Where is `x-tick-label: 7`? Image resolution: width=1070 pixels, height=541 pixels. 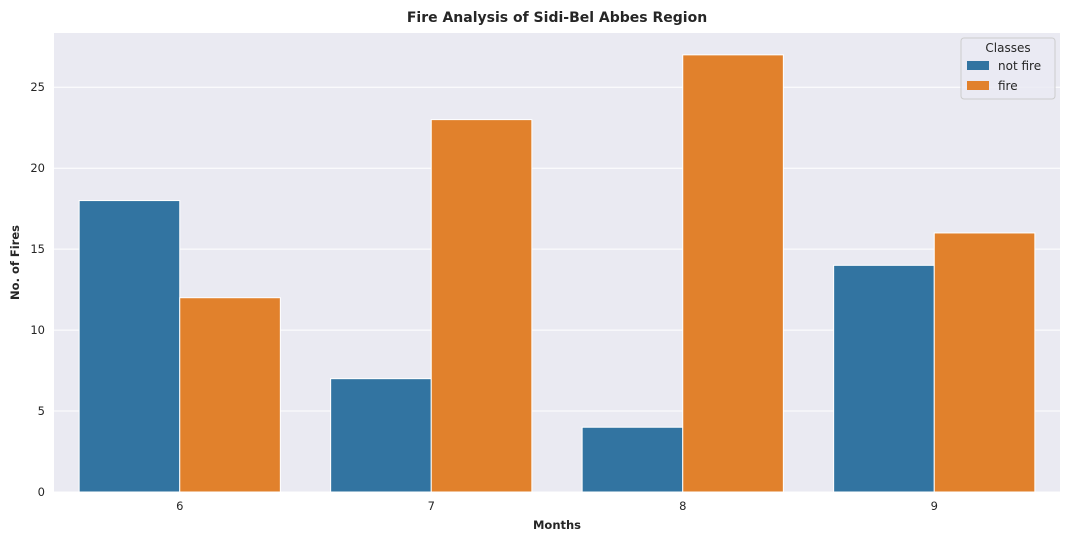 x-tick-label: 7 is located at coordinates (431, 506).